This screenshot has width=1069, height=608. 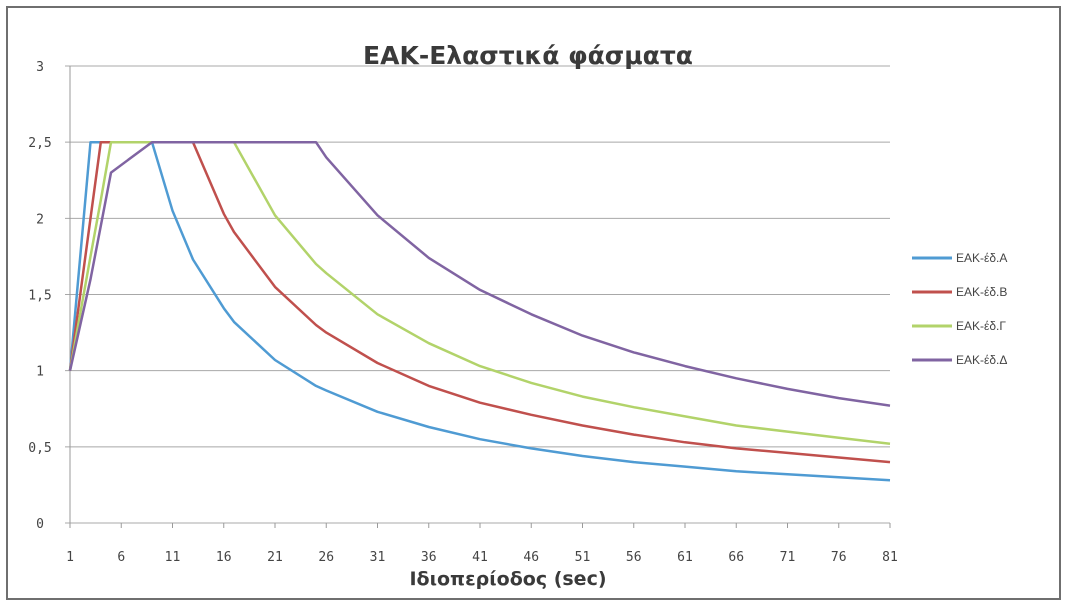 I want to click on x-tick-label: 36, so click(x=429, y=557).